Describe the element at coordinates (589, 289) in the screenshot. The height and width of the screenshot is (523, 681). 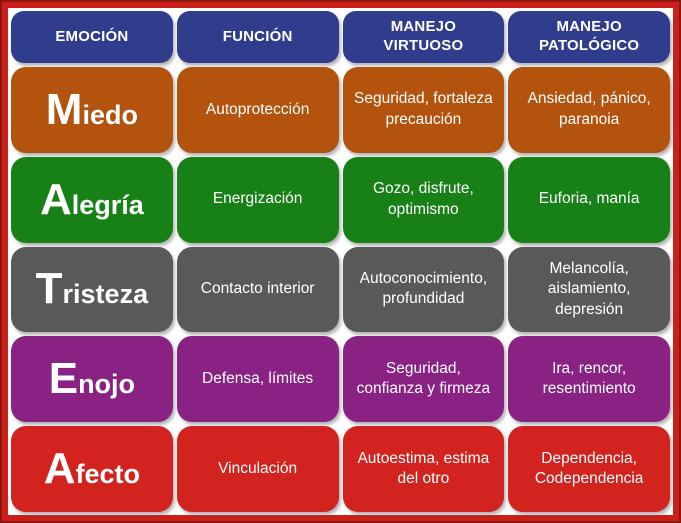
I see `tristeza-patologico-cell: Melancolía, aislamiento, depresión` at that location.